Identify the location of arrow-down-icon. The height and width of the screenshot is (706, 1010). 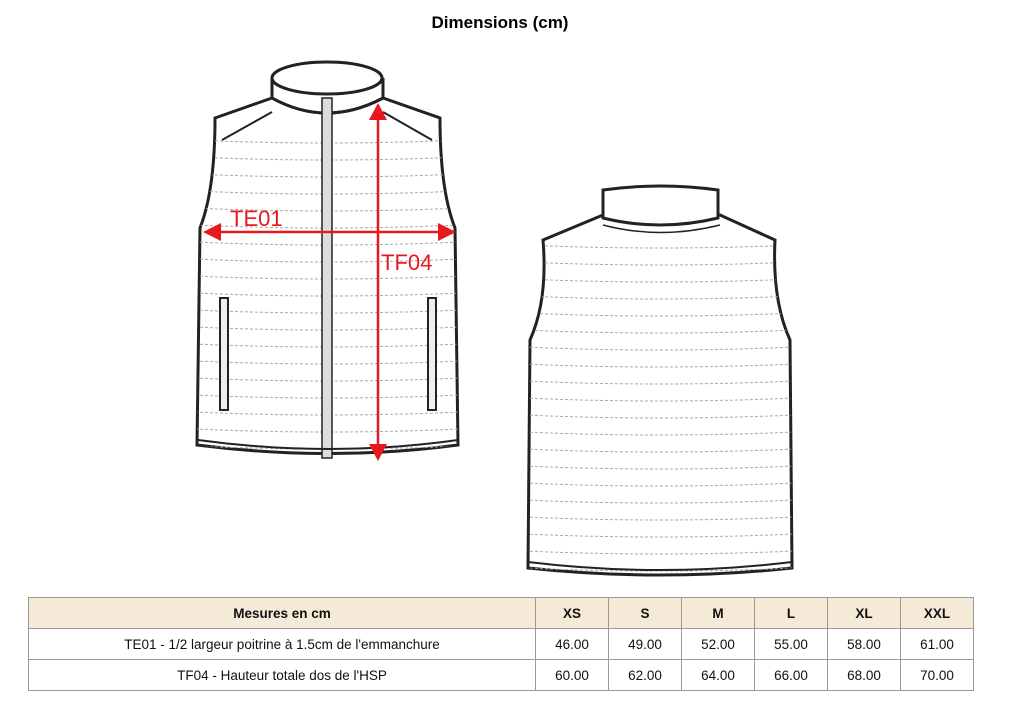
(378, 452).